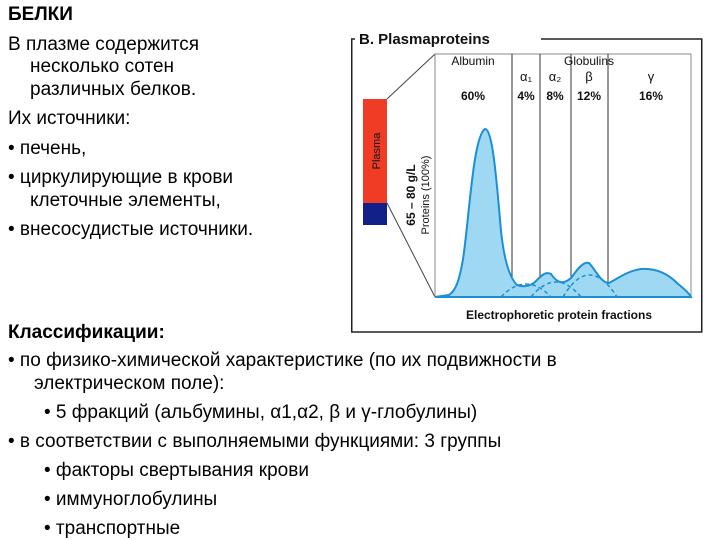 The image size is (720, 540). I want to click on concentration-label: 65 – 80 g/L, so click(411, 194).